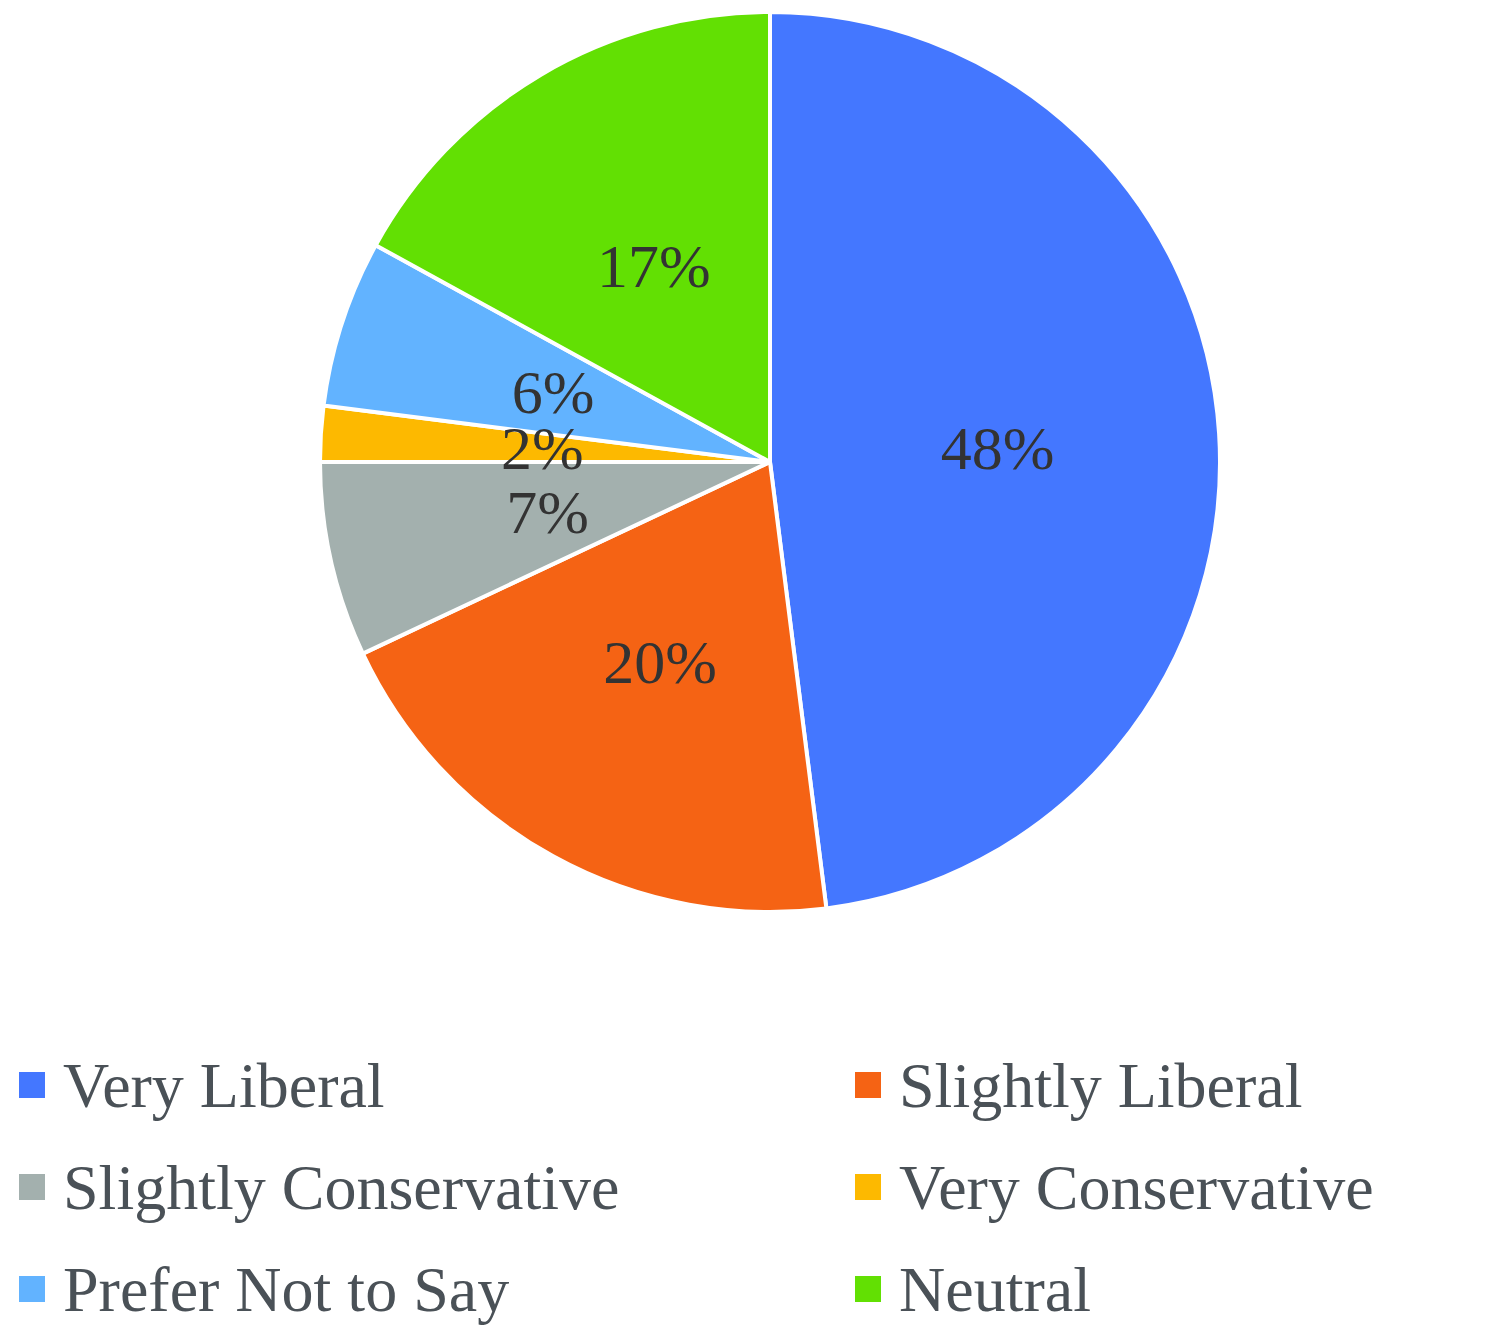  I want to click on legend-label: Very Liberal, so click(224, 1085).